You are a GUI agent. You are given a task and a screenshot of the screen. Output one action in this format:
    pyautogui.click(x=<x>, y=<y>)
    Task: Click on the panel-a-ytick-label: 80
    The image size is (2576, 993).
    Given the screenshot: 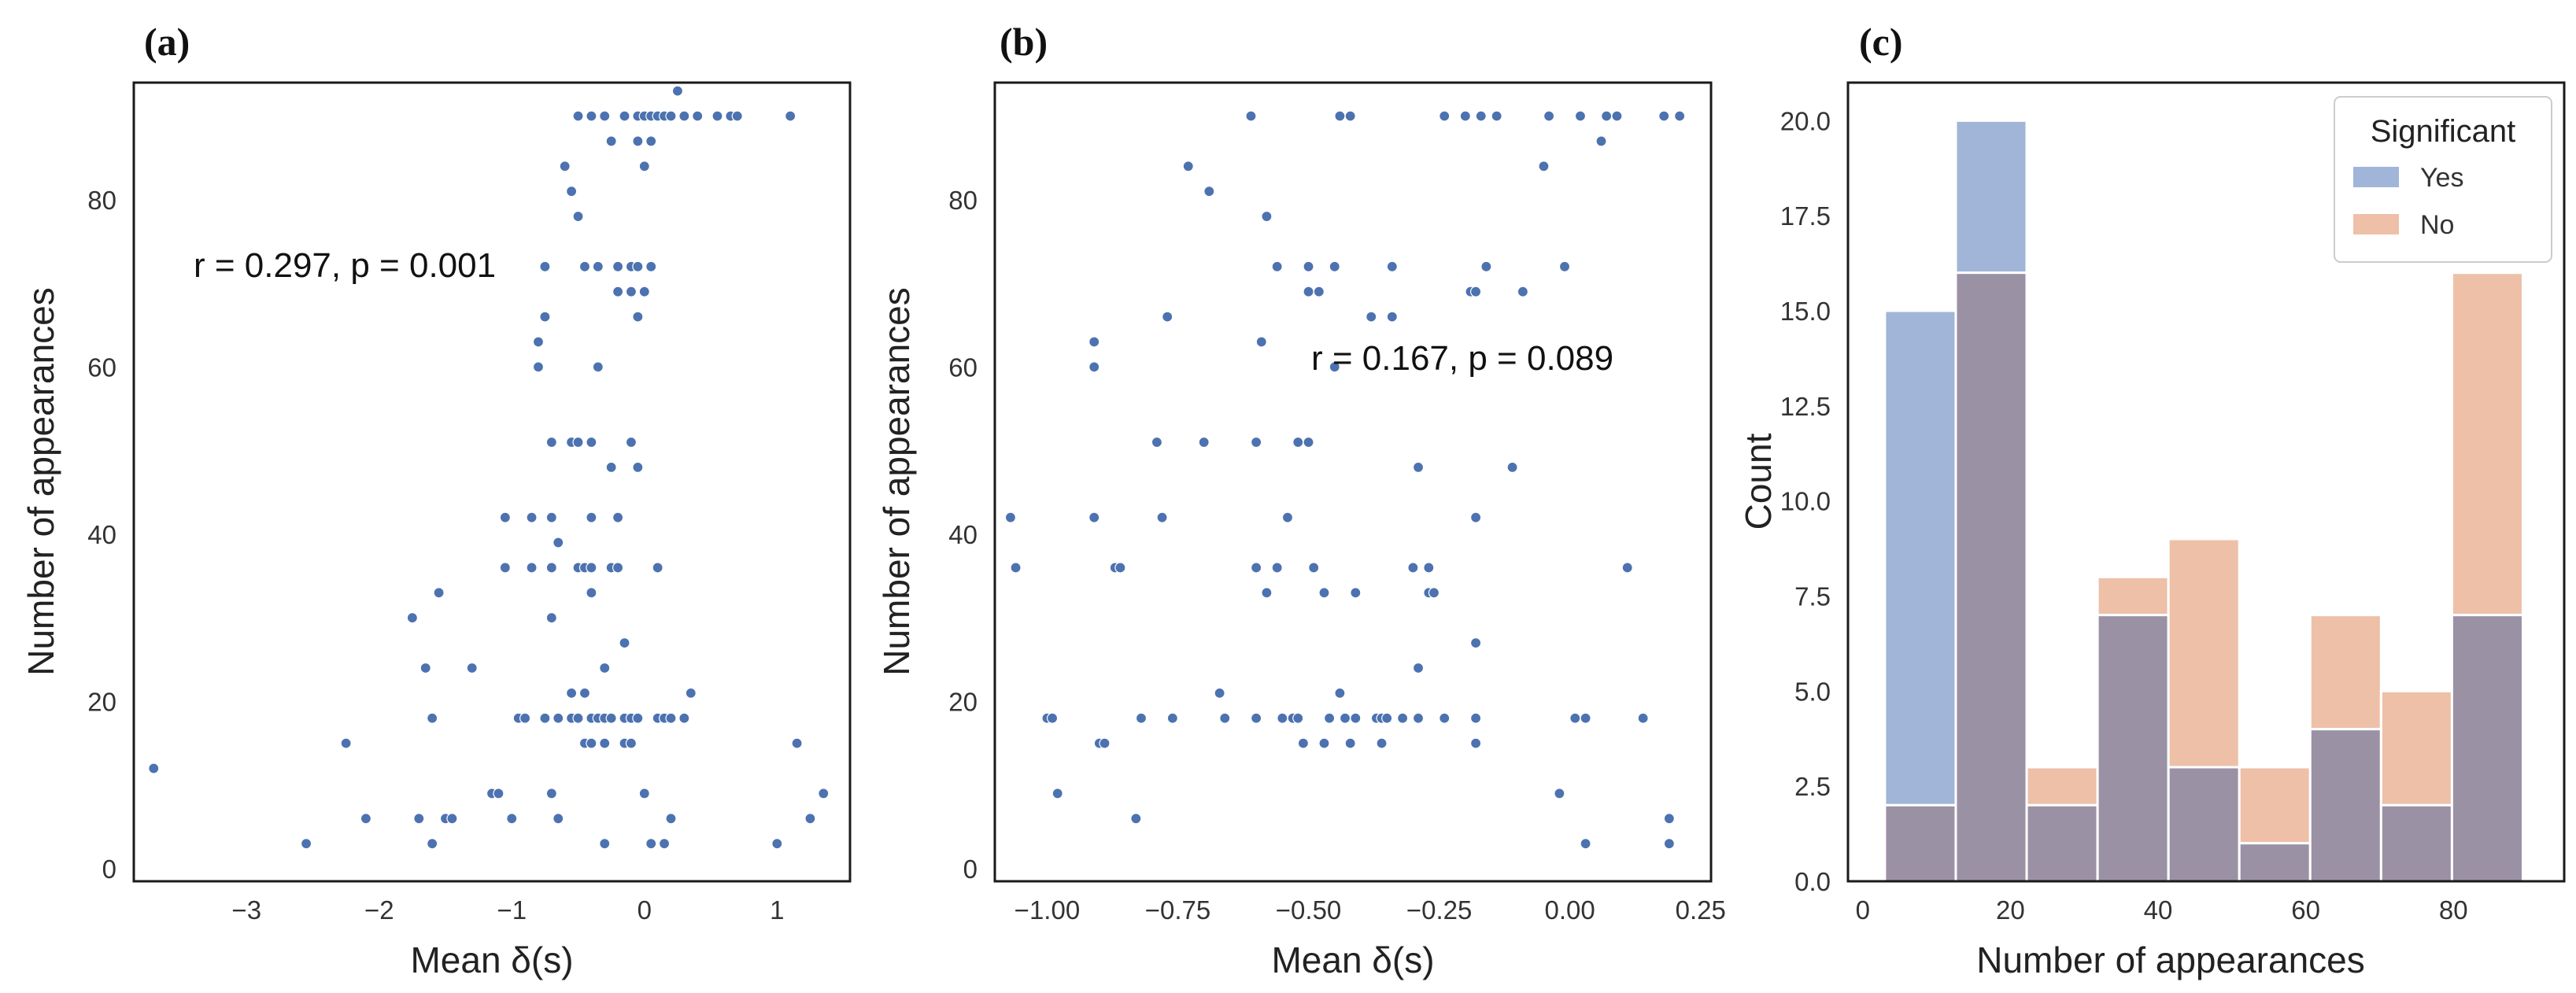 What is the action you would take?
    pyautogui.click(x=101, y=200)
    